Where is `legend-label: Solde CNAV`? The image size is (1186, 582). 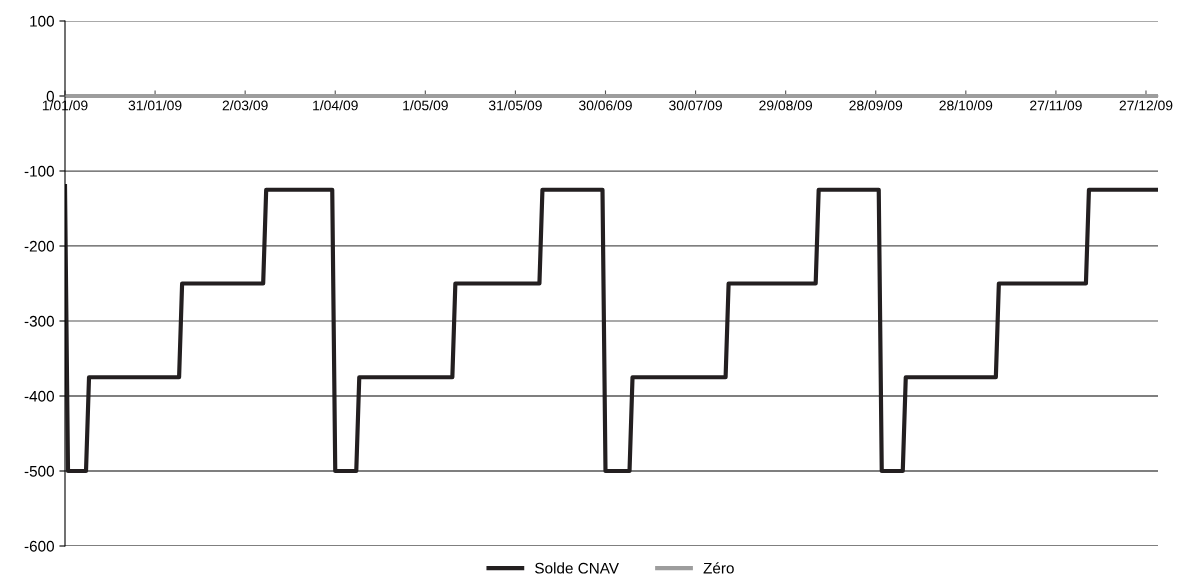
legend-label: Solde CNAV is located at coordinates (577, 568).